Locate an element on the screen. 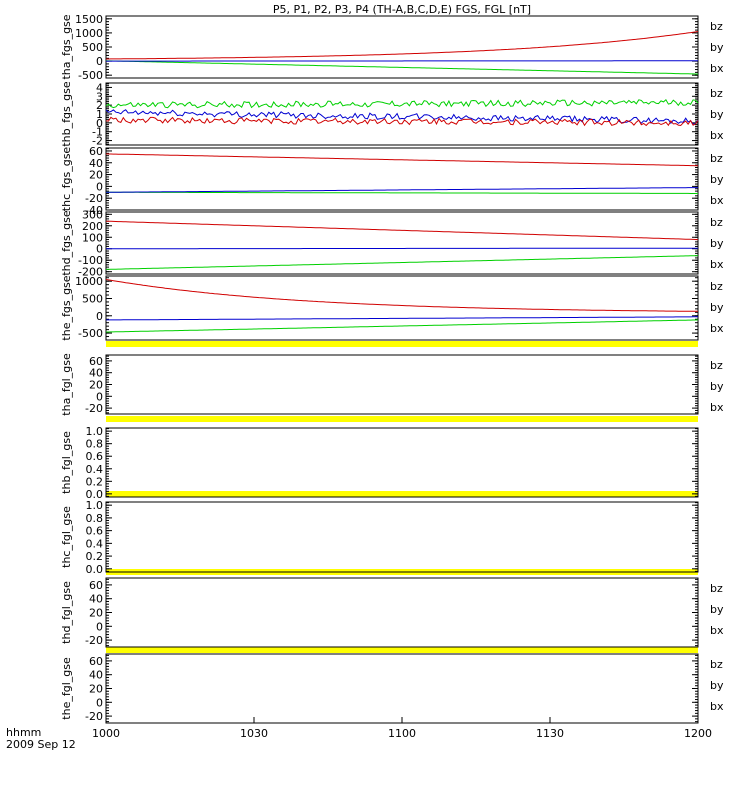 This screenshot has width=750, height=800. y-tick-label: -2 is located at coordinates (97, 141).